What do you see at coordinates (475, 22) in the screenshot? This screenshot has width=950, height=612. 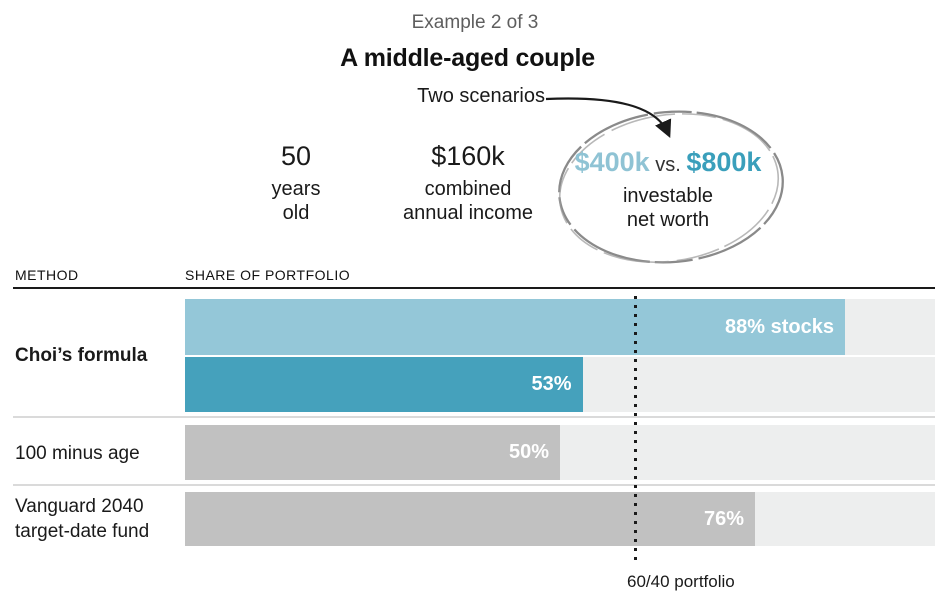 I see `kicker: Example 2 of 3` at bounding box center [475, 22].